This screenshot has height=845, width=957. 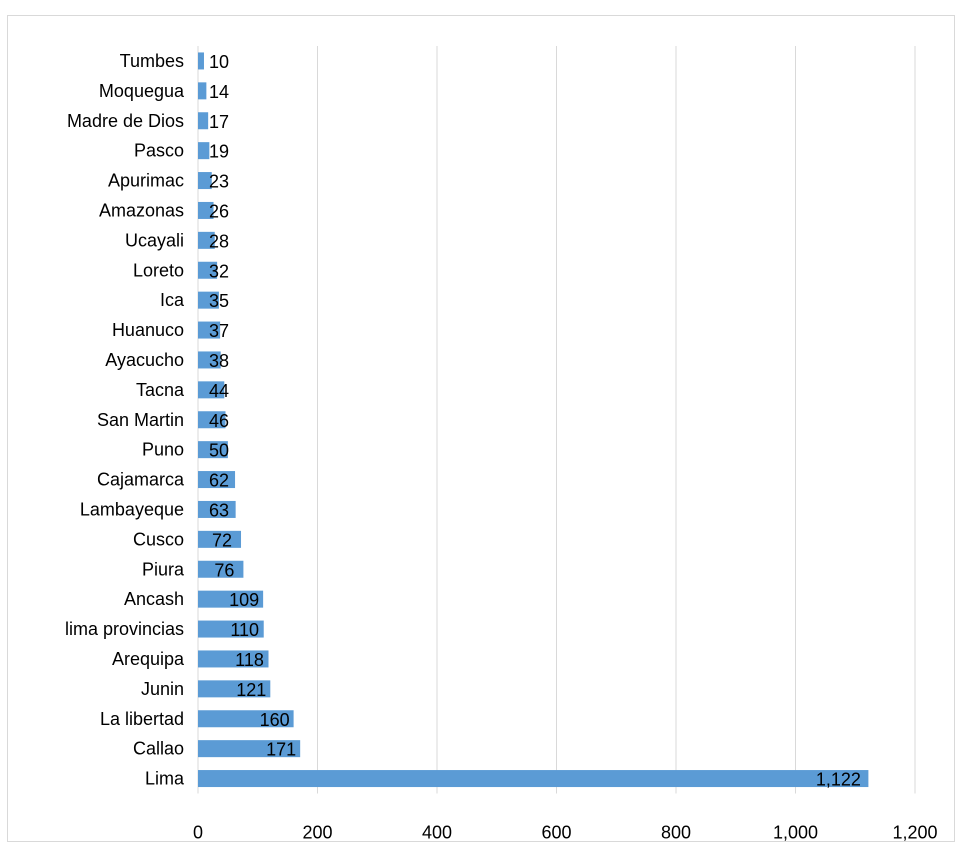 I want to click on data-label: 17, so click(x=219, y=122).